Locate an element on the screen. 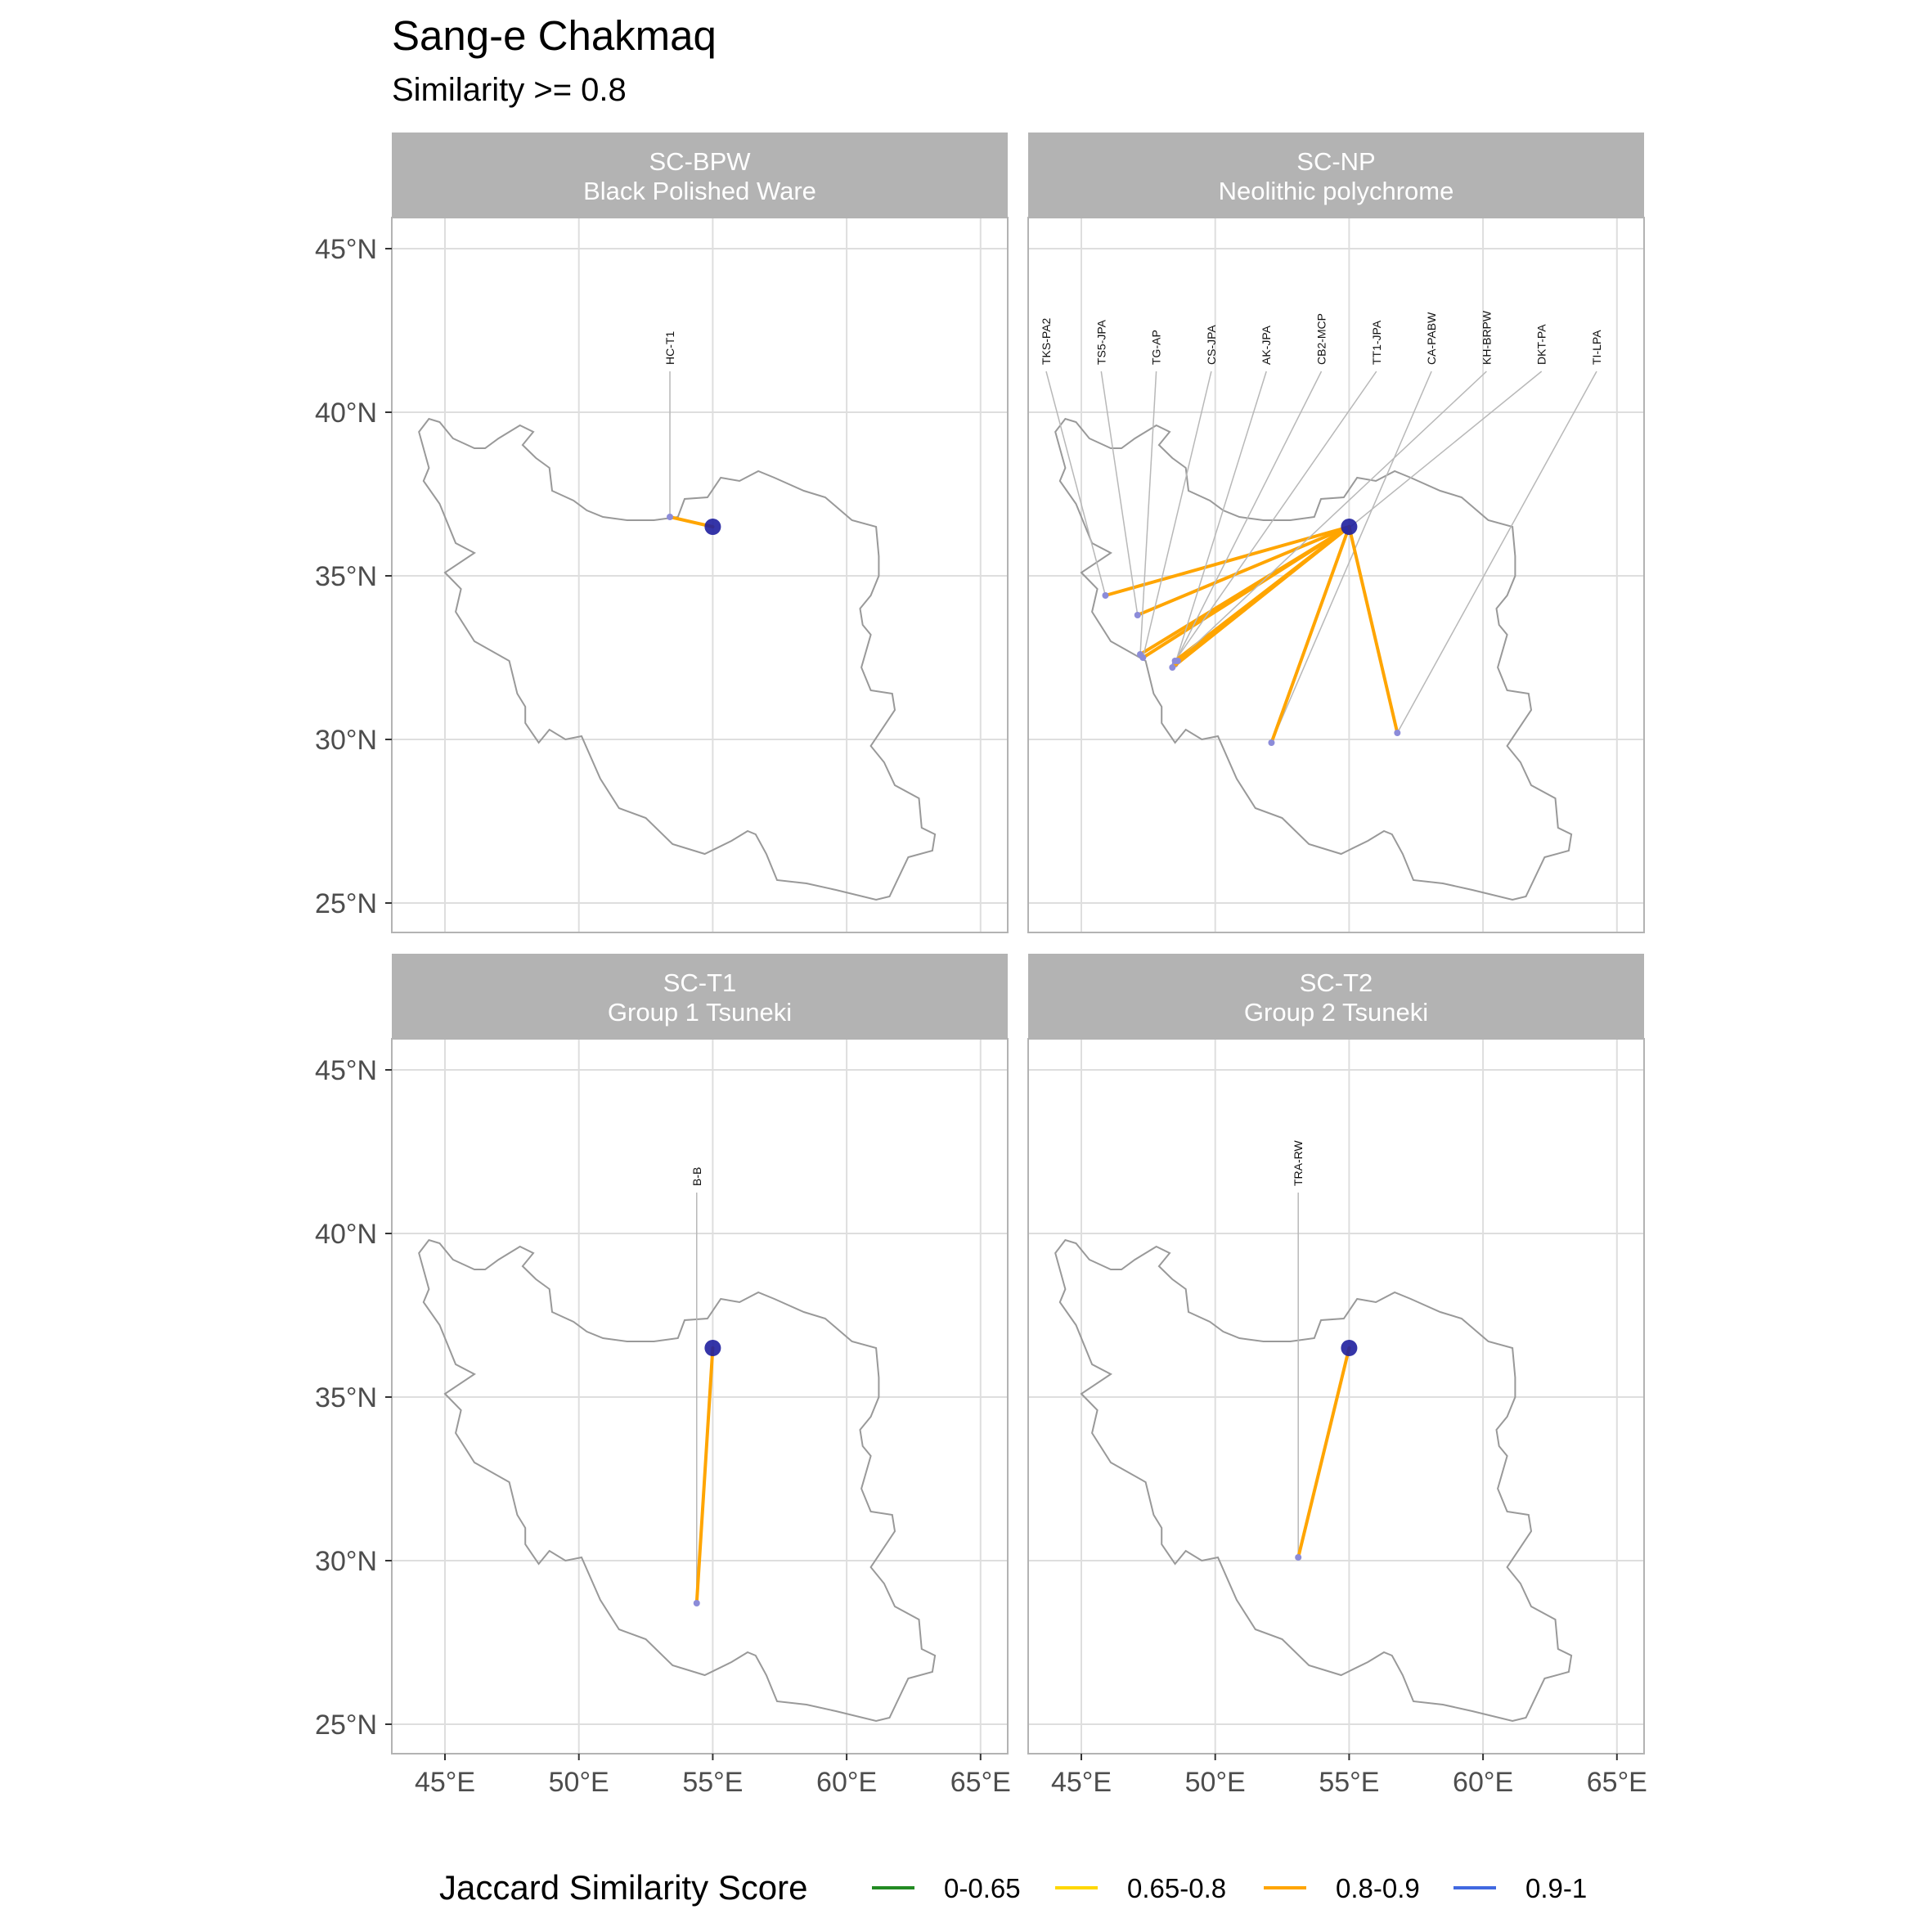 This screenshot has width=1932, height=1932. chart-subtitle: Similarity >= 0.8 is located at coordinates (510, 90).